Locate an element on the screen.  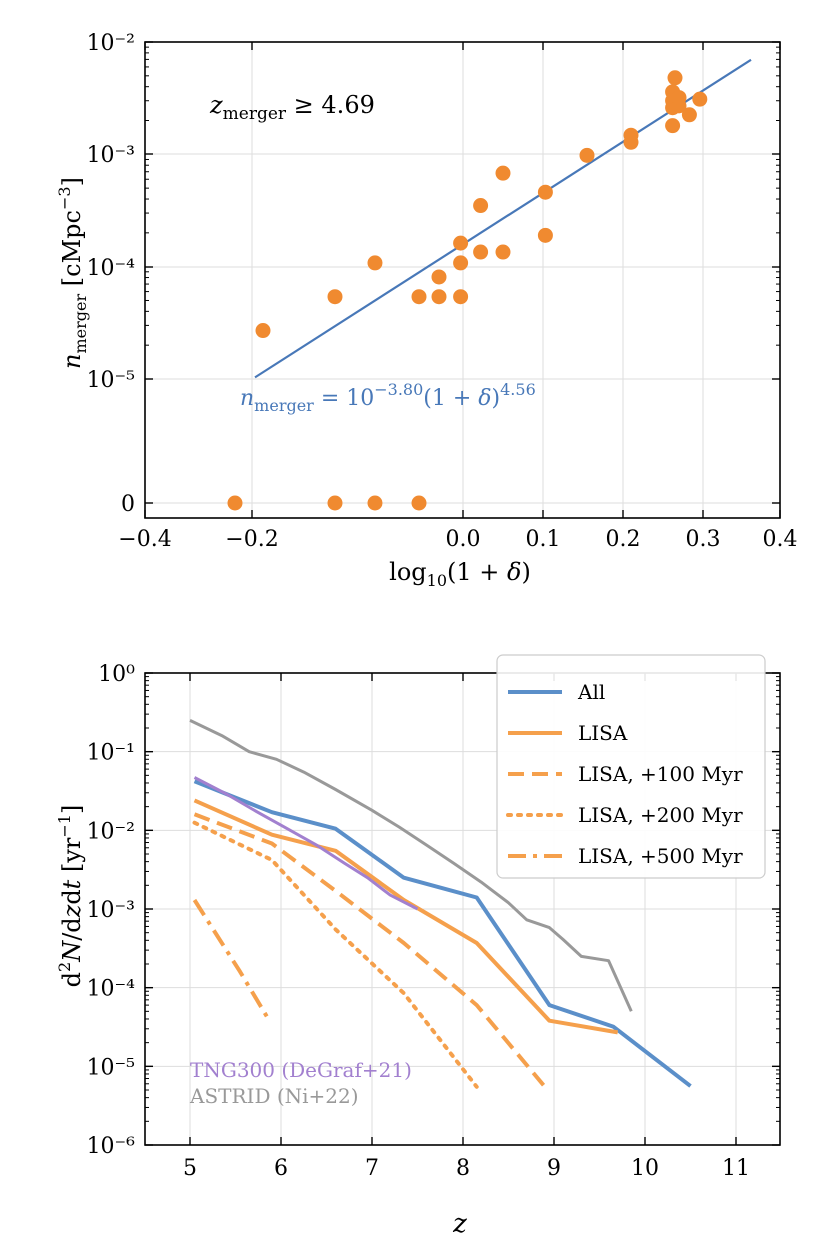
rate-x-tick-label: 7 is located at coordinates (372, 1168).